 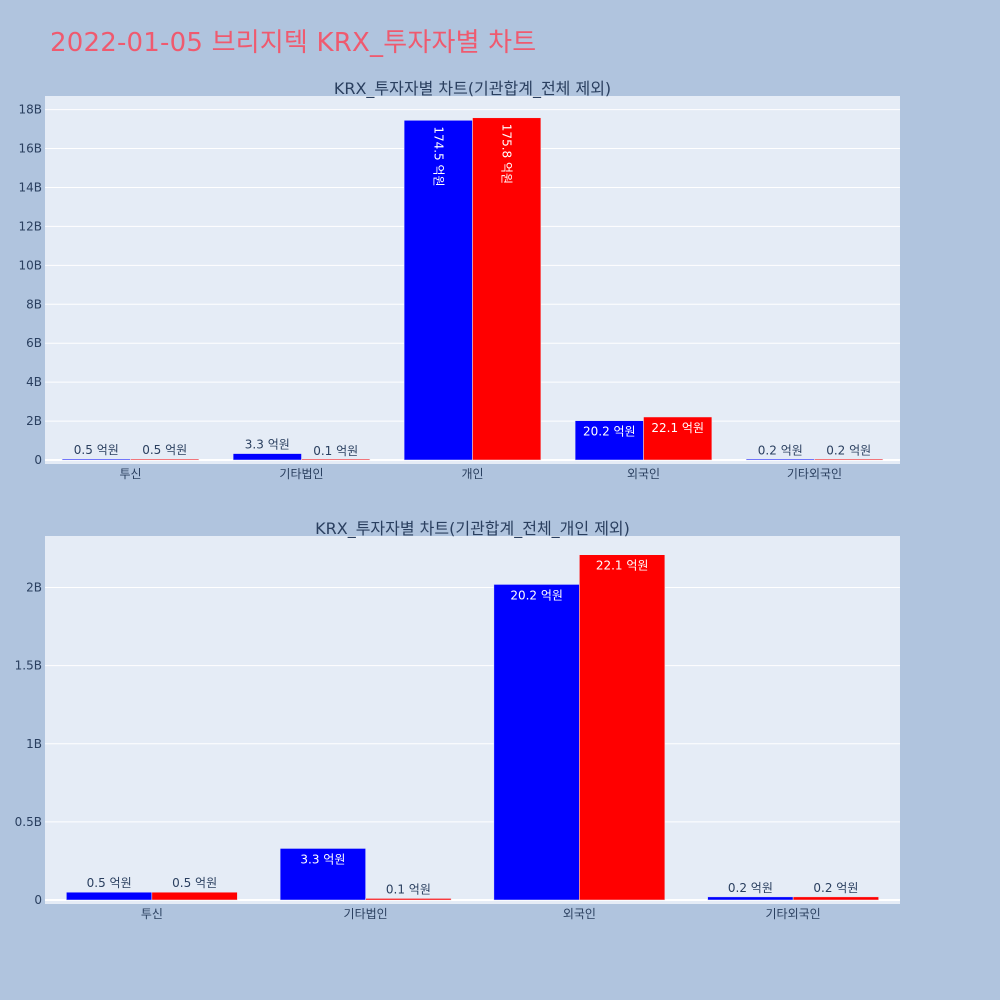 I want to click on data-label: 175.8 억원, so click(x=507, y=154).